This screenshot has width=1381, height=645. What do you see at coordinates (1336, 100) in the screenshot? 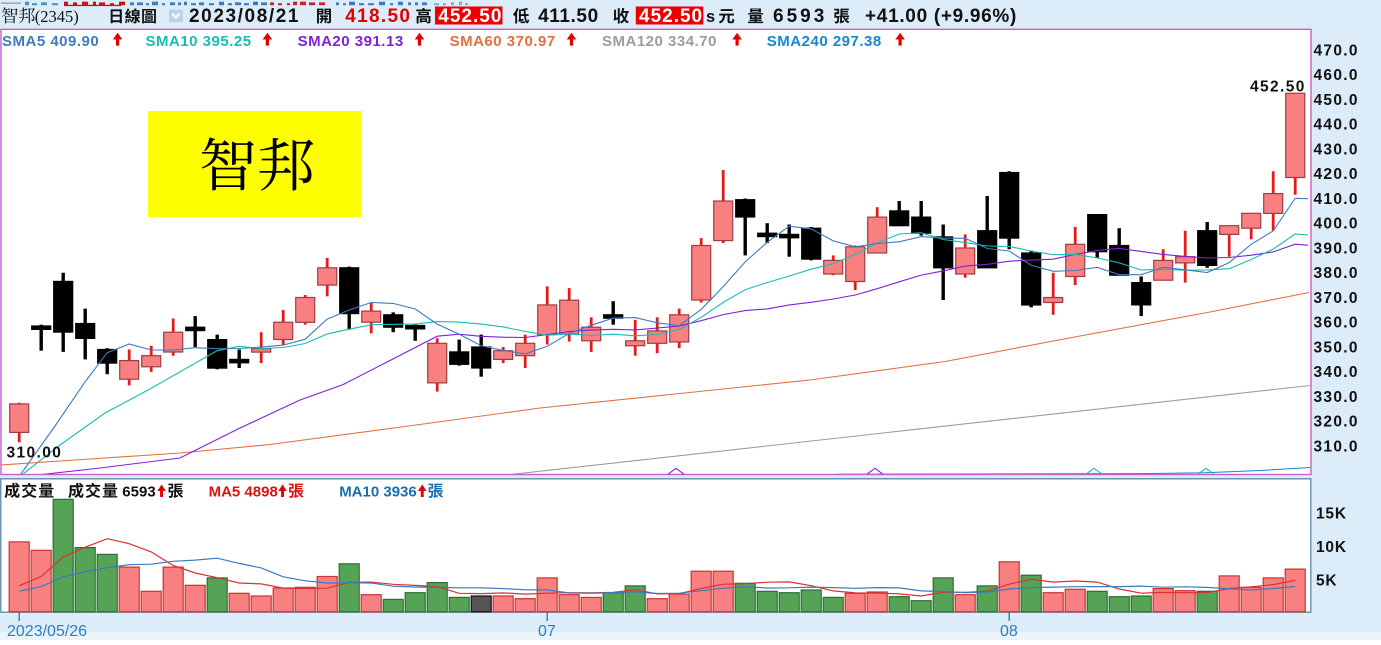
I see `svg-text: 450.0` at bounding box center [1336, 100].